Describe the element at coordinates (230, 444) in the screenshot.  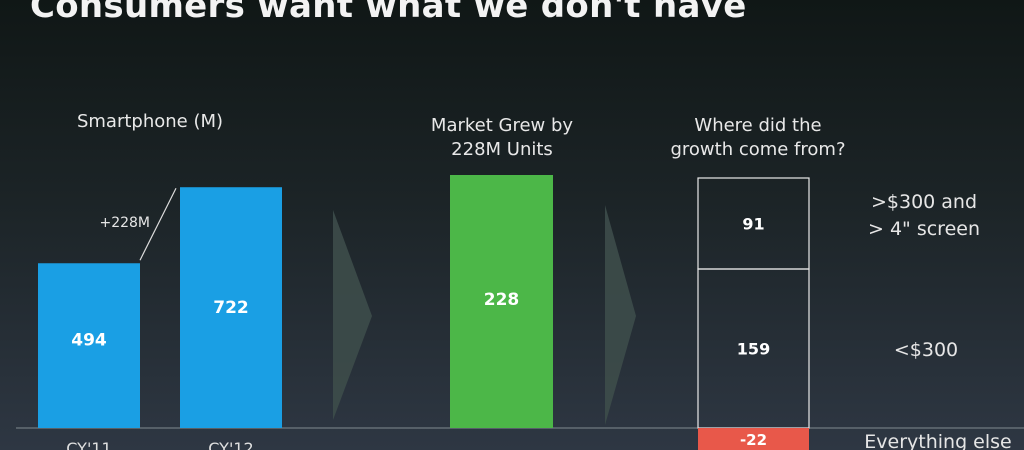
I see `category-label: CY'12` at that location.